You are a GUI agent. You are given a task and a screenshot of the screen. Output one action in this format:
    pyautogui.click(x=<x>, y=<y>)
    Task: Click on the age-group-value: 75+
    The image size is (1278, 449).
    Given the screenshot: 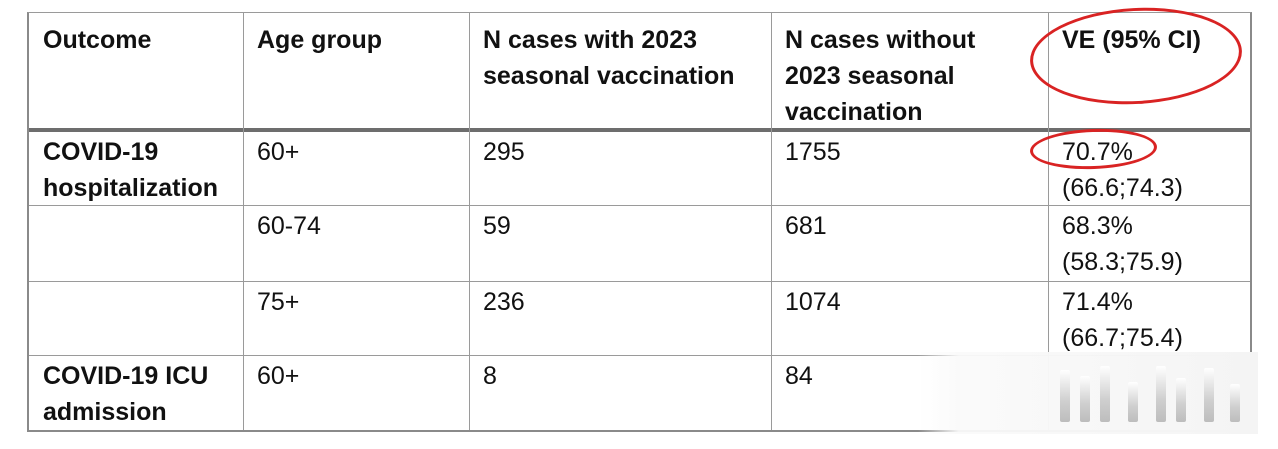 What is the action you would take?
    pyautogui.click(x=278, y=302)
    